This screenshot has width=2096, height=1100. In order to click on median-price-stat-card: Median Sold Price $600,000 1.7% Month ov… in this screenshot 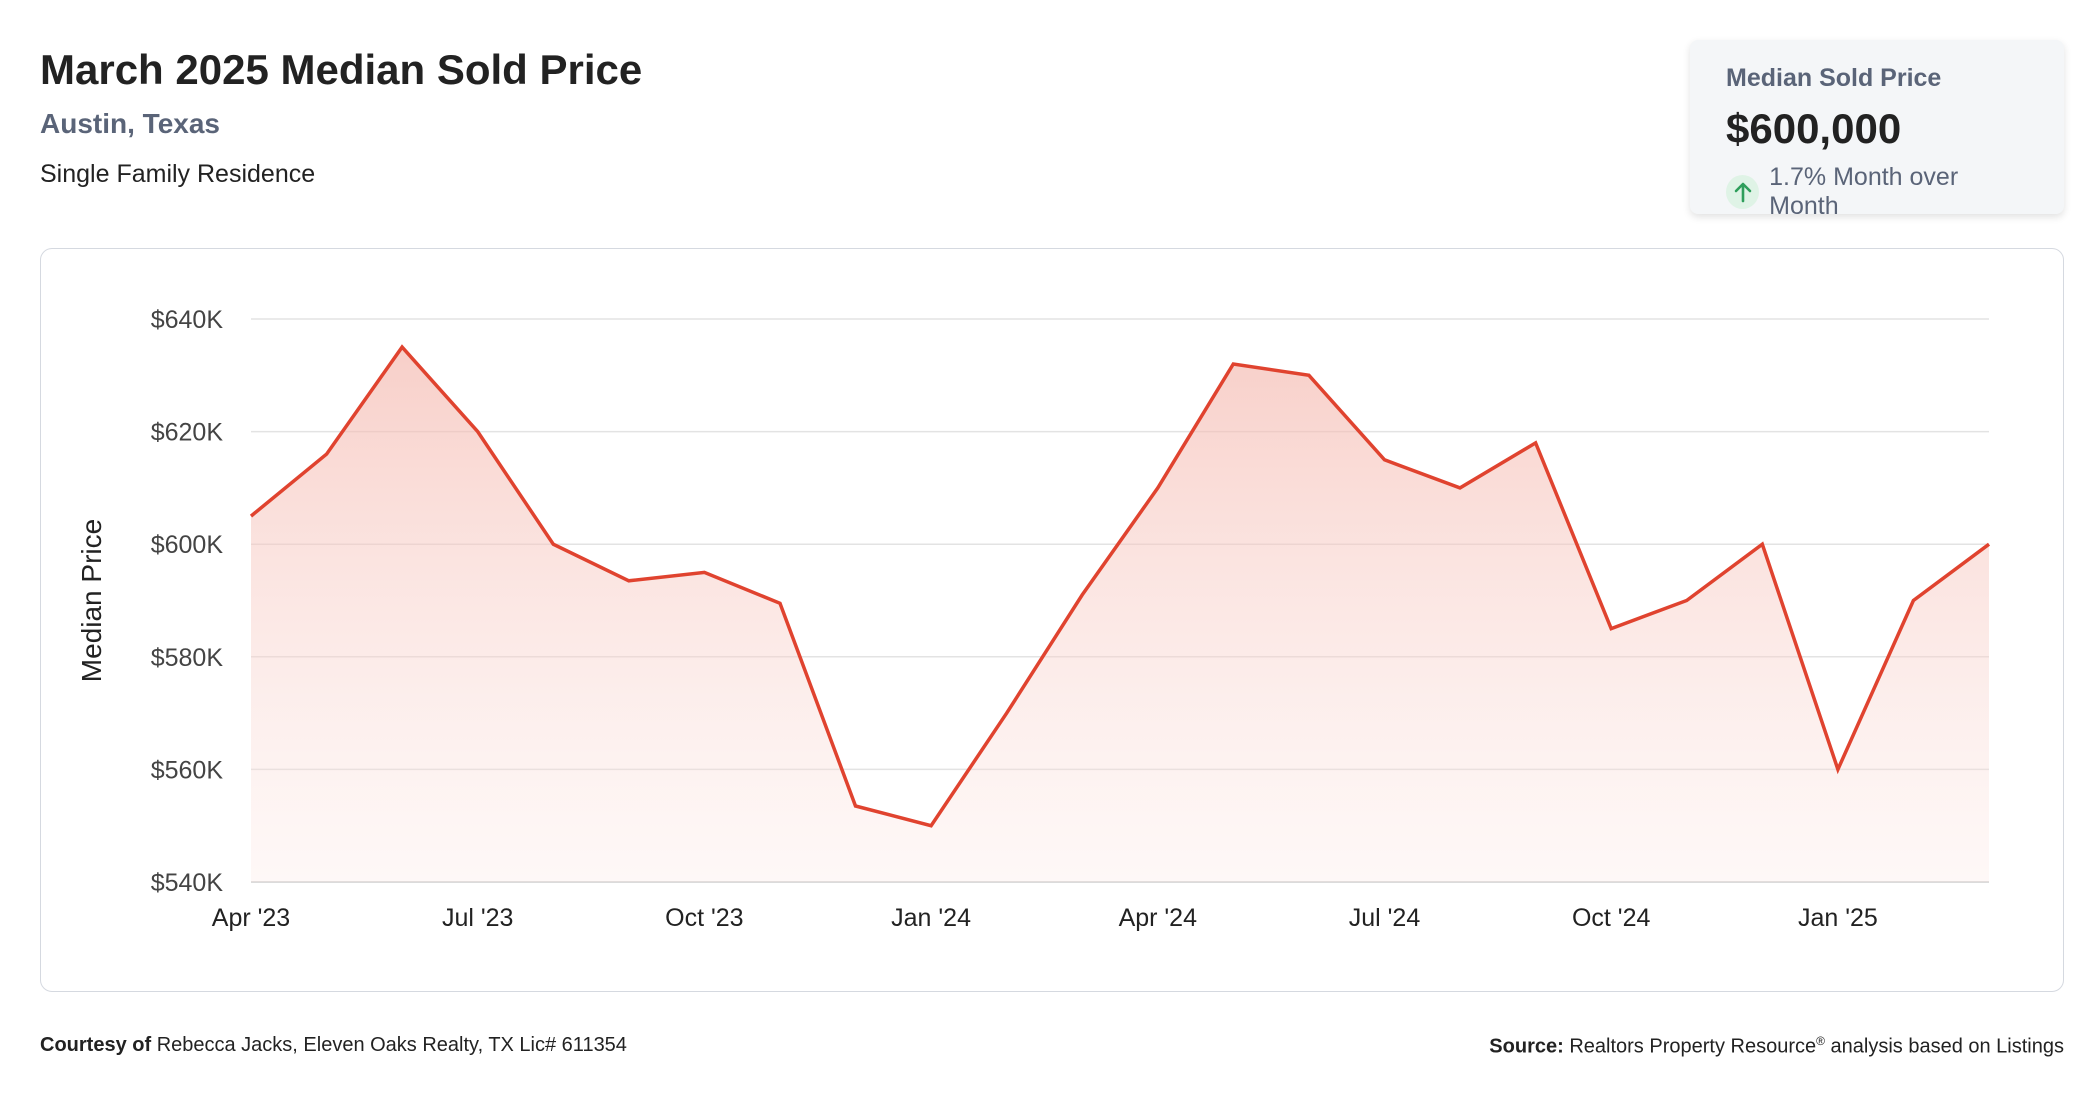, I will do `click(1877, 130)`.